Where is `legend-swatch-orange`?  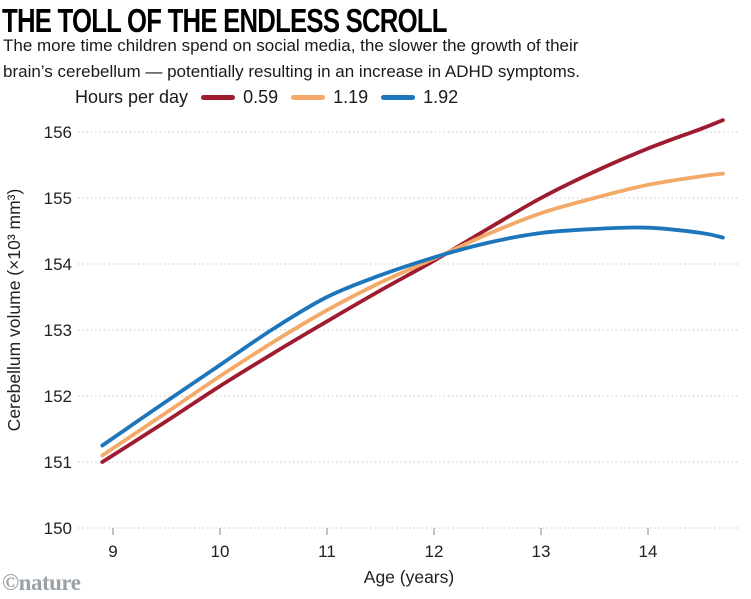 legend-swatch-orange is located at coordinates (308, 97).